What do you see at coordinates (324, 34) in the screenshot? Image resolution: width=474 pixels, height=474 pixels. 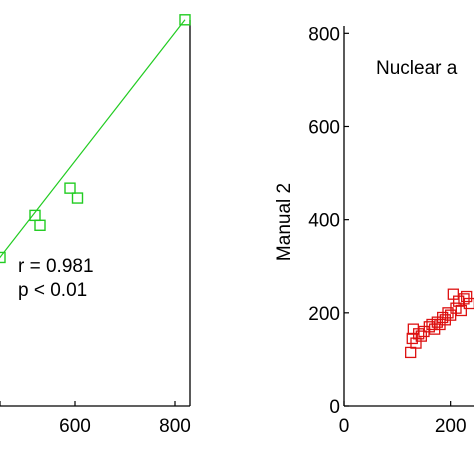 I see `right-y-tick-label: 800` at bounding box center [324, 34].